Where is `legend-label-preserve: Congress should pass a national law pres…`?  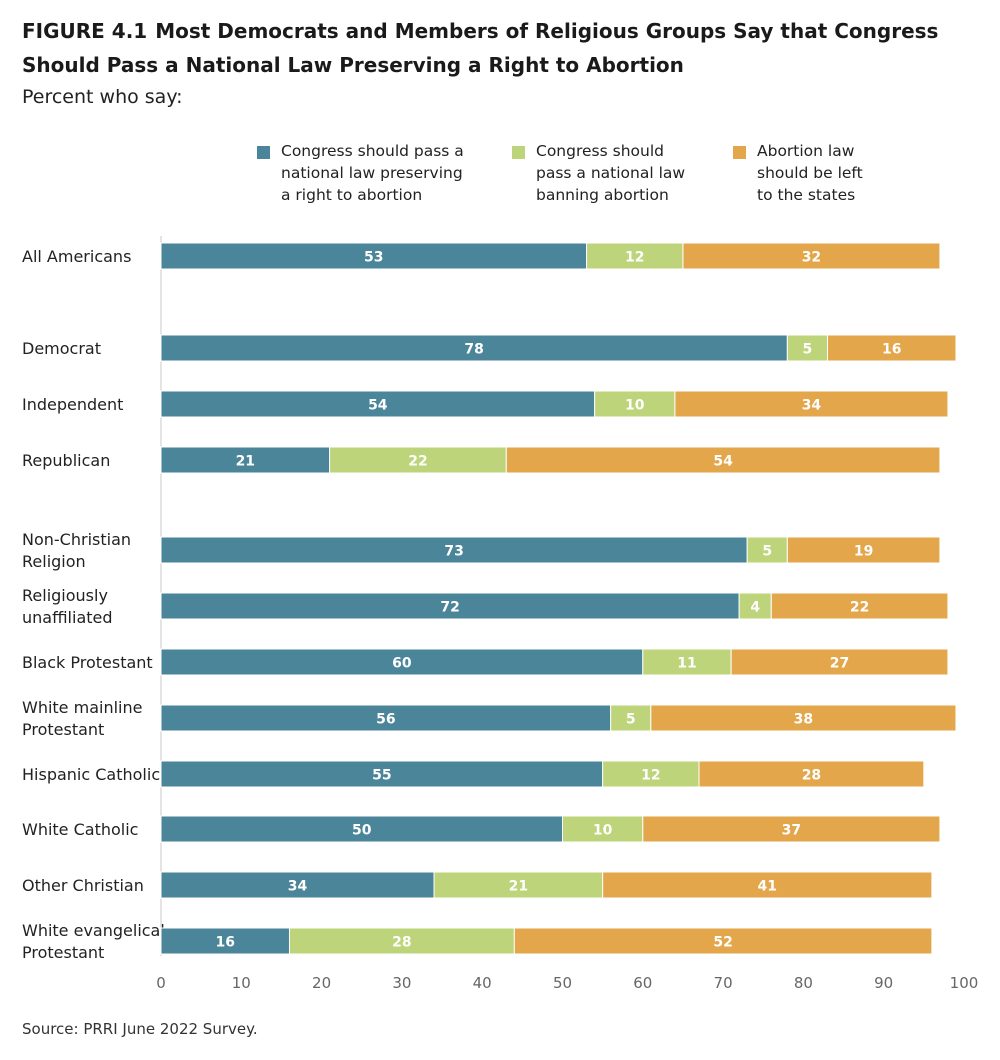 legend-label-preserve: Congress should pass a national law pres… is located at coordinates (372, 173).